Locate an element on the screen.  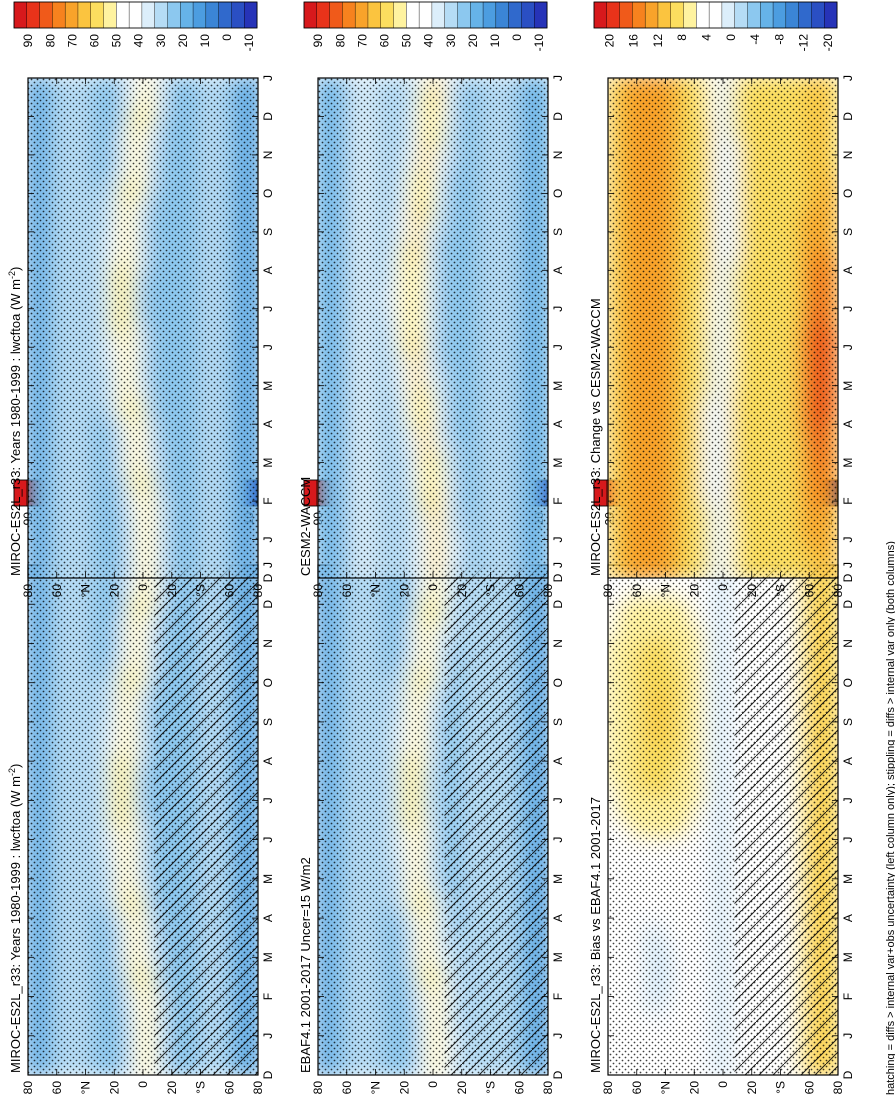
panel-title: EBAF4.1 2001-2017 Uncer=15 W/m2 is located at coordinates (305, 965).